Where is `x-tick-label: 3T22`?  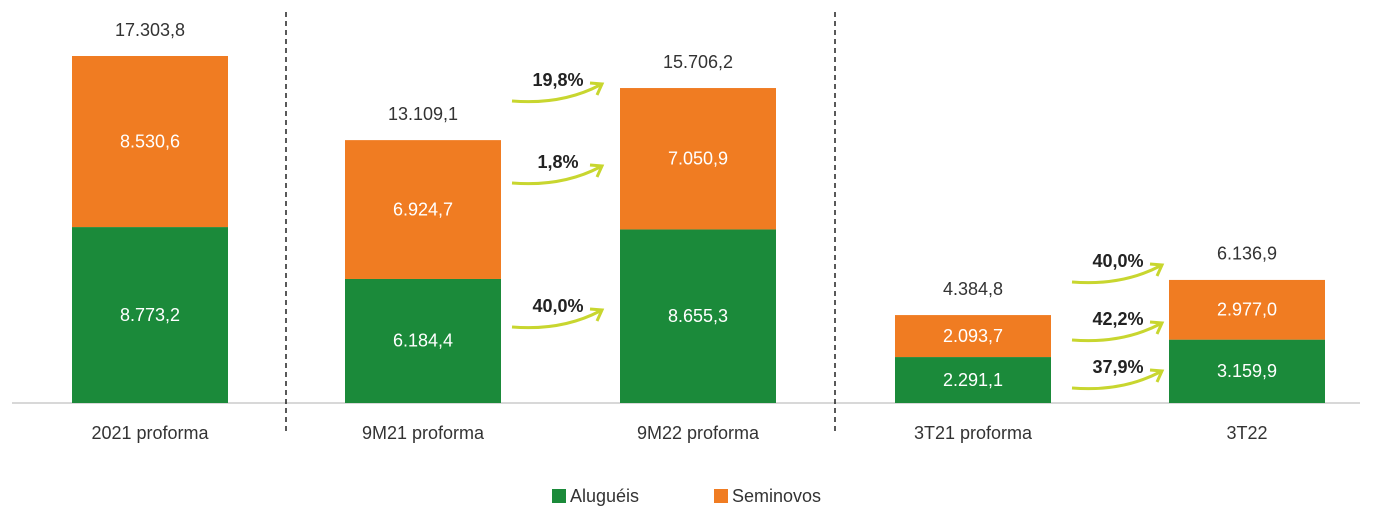
x-tick-label: 3T22 is located at coordinates (1246, 433).